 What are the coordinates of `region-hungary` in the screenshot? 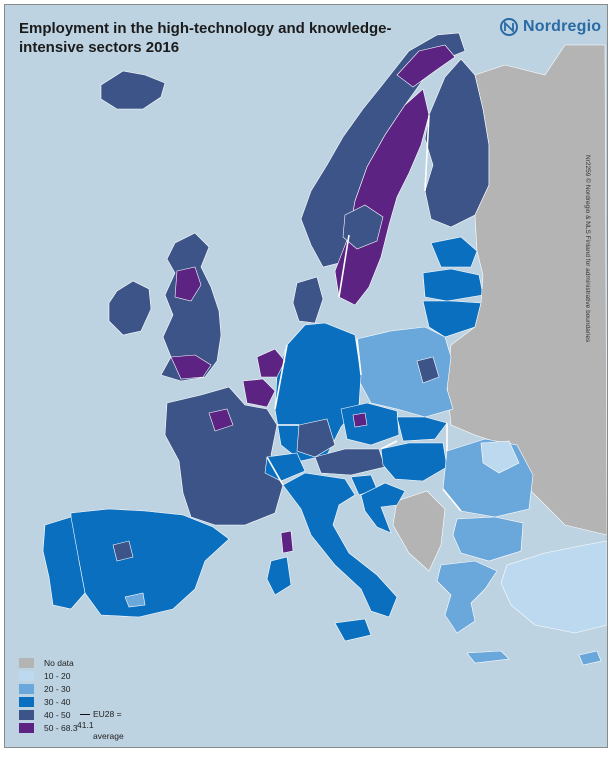 It's located at (414, 462).